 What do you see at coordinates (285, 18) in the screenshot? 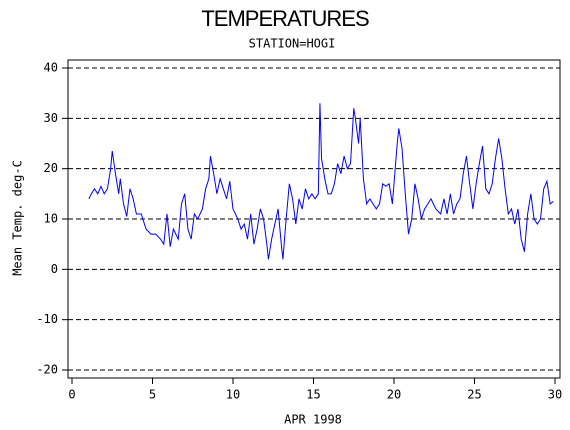
I see `chart-title: TEMPERATURES` at bounding box center [285, 18].